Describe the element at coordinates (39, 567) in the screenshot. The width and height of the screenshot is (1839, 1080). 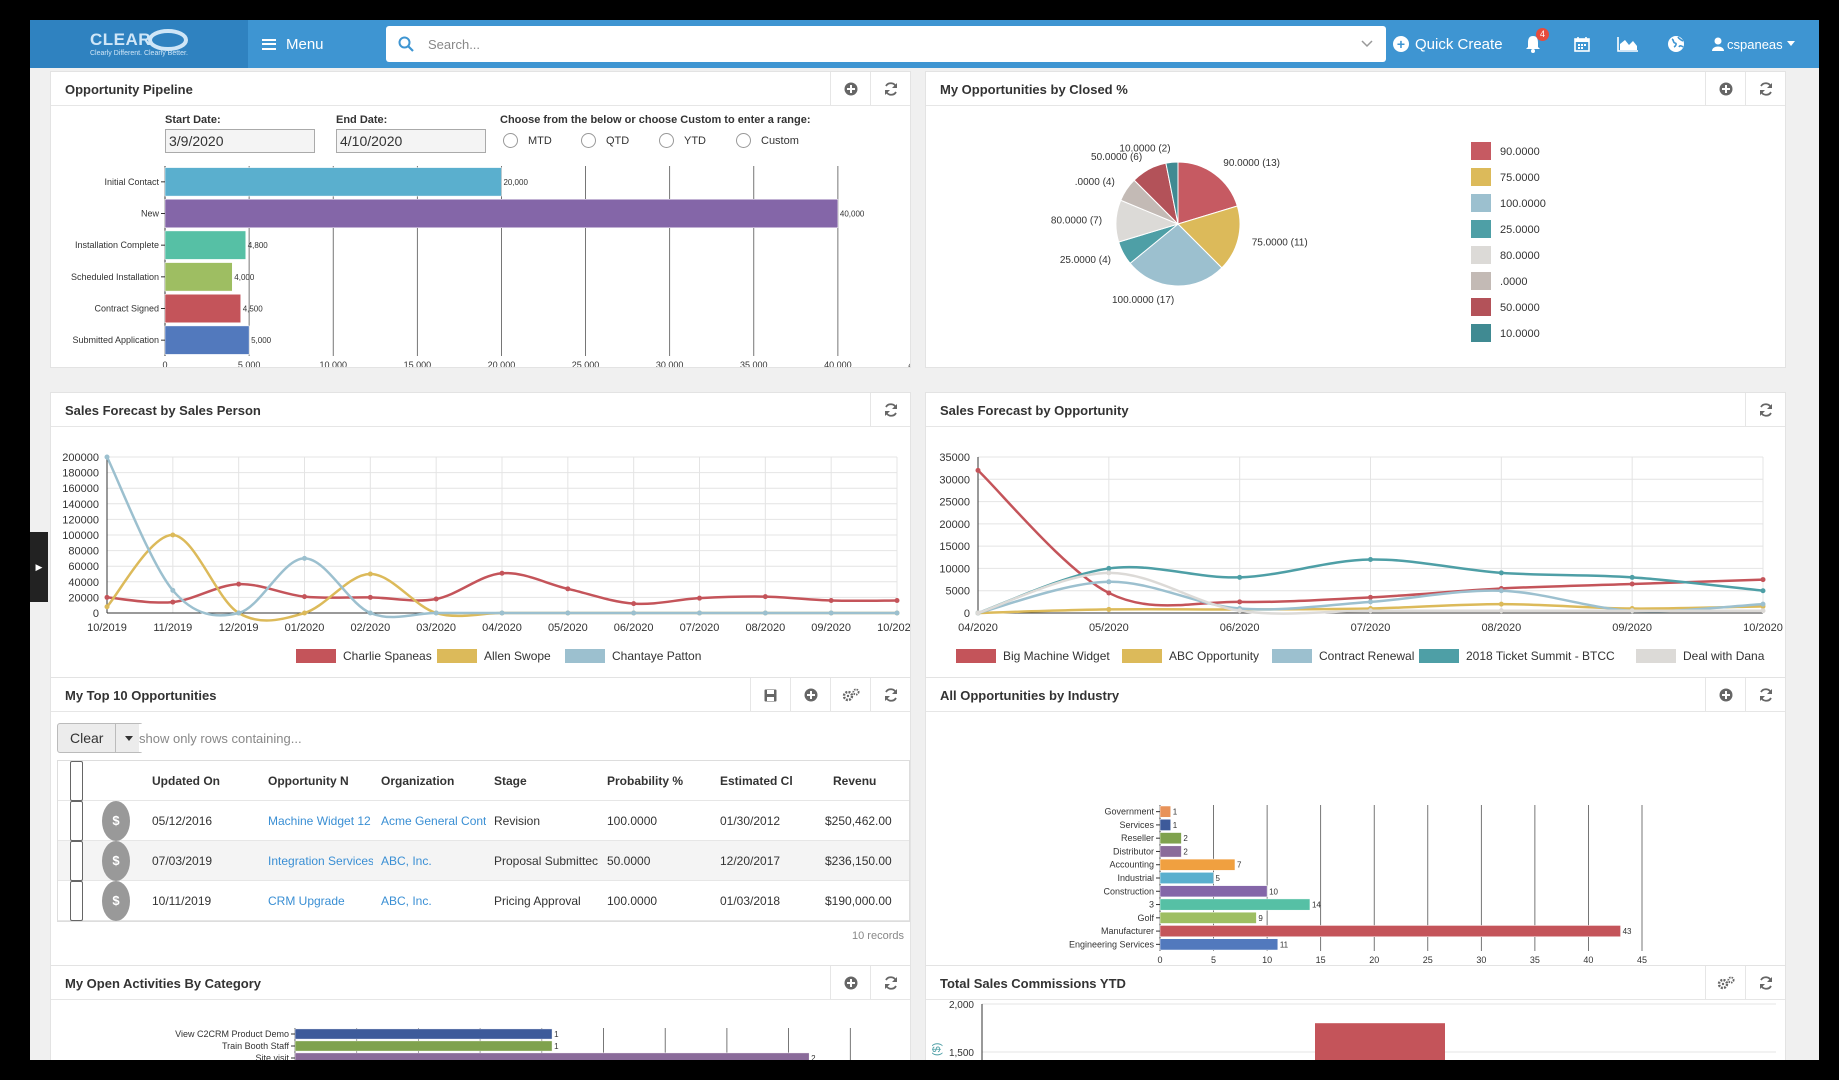
I see `sidebar-toggle-button: ▶` at that location.